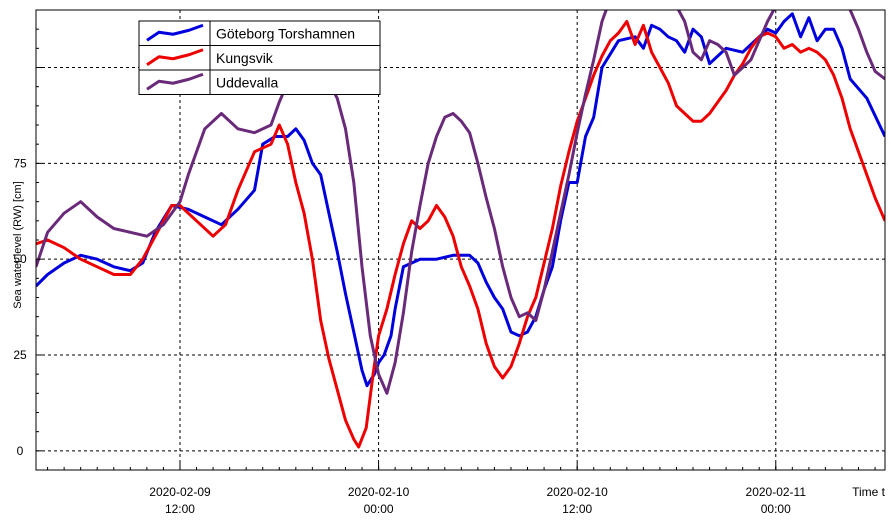  What do you see at coordinates (285, 33) in the screenshot?
I see `legend-label-1: Göteborg Torshamnen` at bounding box center [285, 33].